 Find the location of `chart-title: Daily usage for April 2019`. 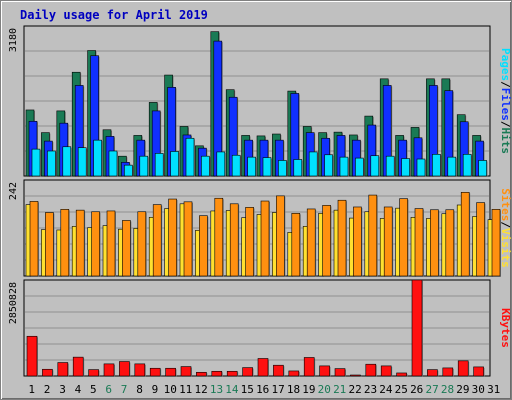

chart-title: Daily usage for April 2019 is located at coordinates (114, 15).